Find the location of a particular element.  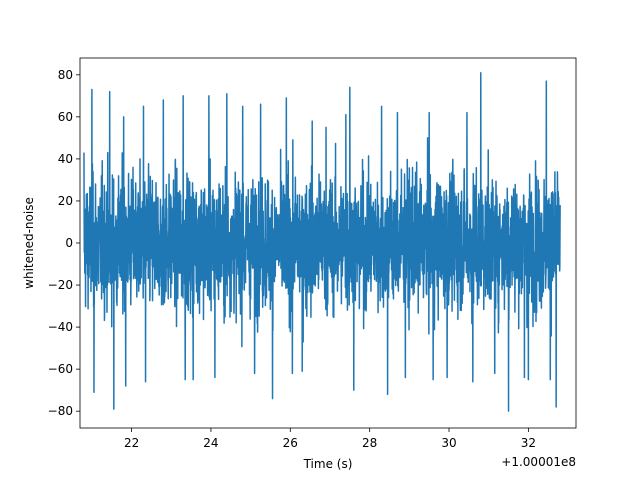

y-tick-label: 60 is located at coordinates (65, 117).